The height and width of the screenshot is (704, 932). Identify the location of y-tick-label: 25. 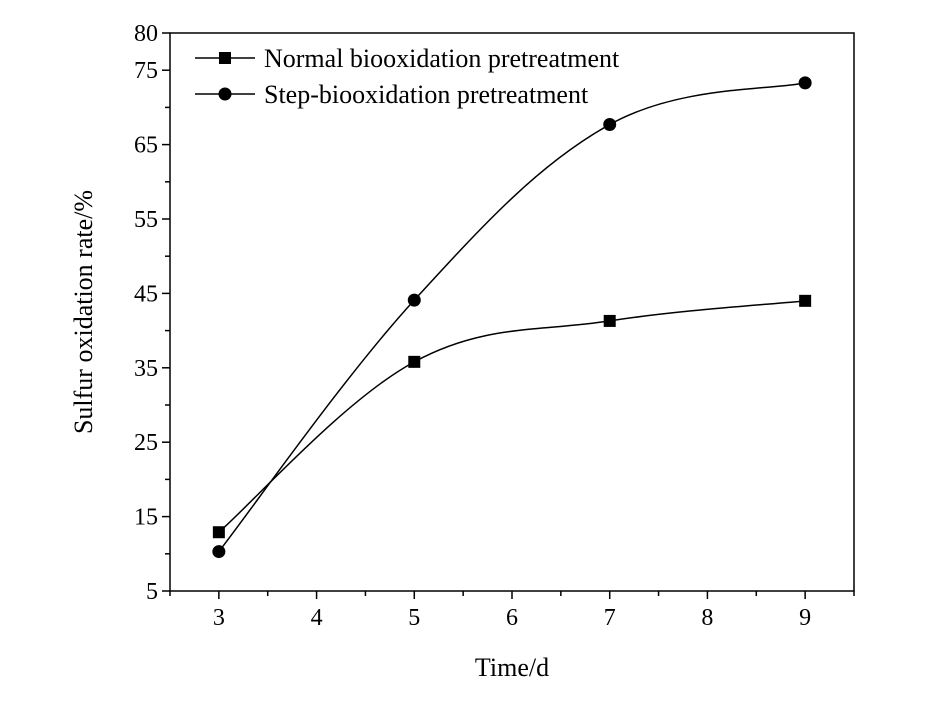
(146, 443).